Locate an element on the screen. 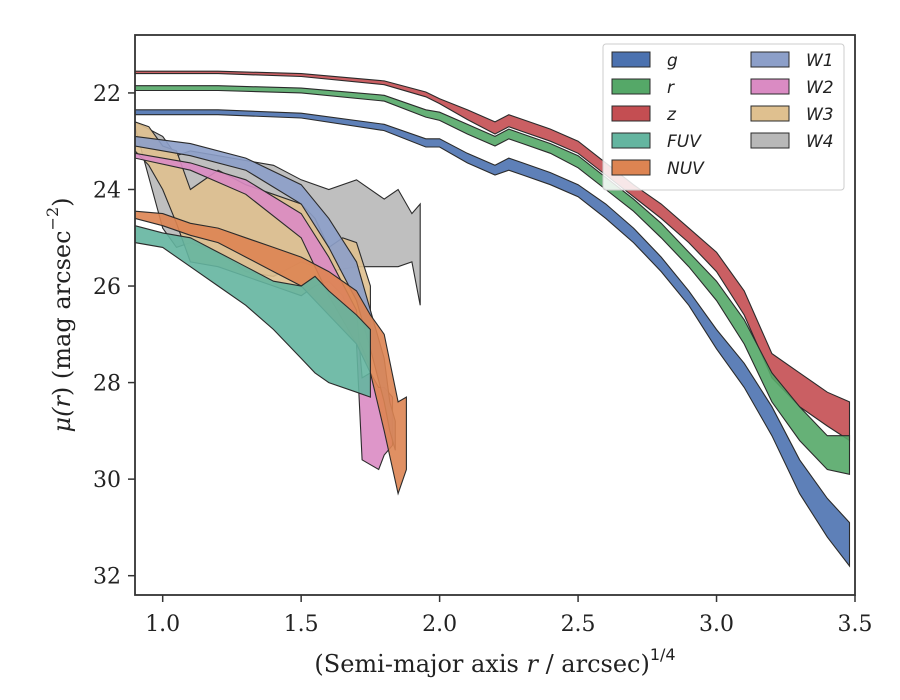  legend-label-W4: W4 is located at coordinates (820, 142).